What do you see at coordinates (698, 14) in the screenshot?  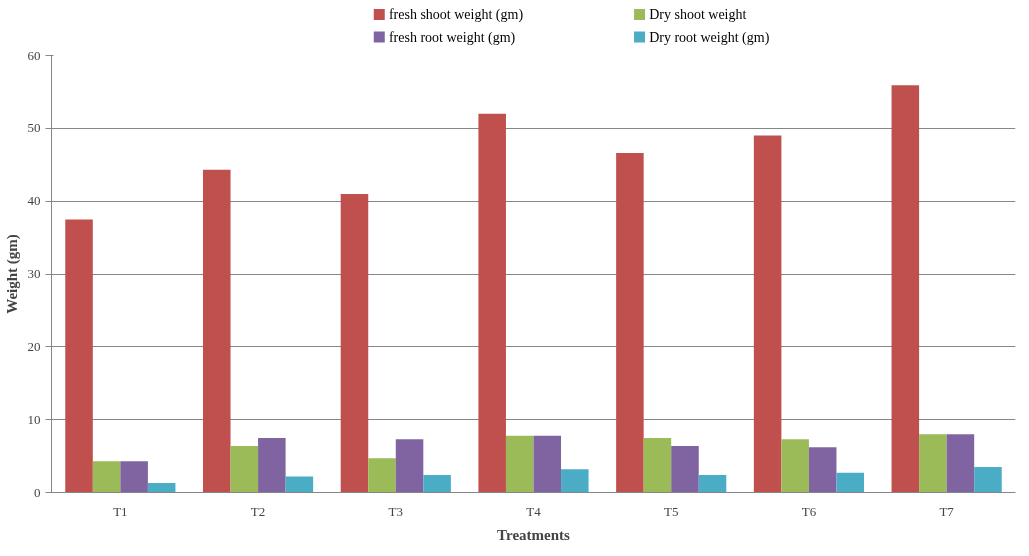 I see `legend-label: Dry shoot weight` at bounding box center [698, 14].